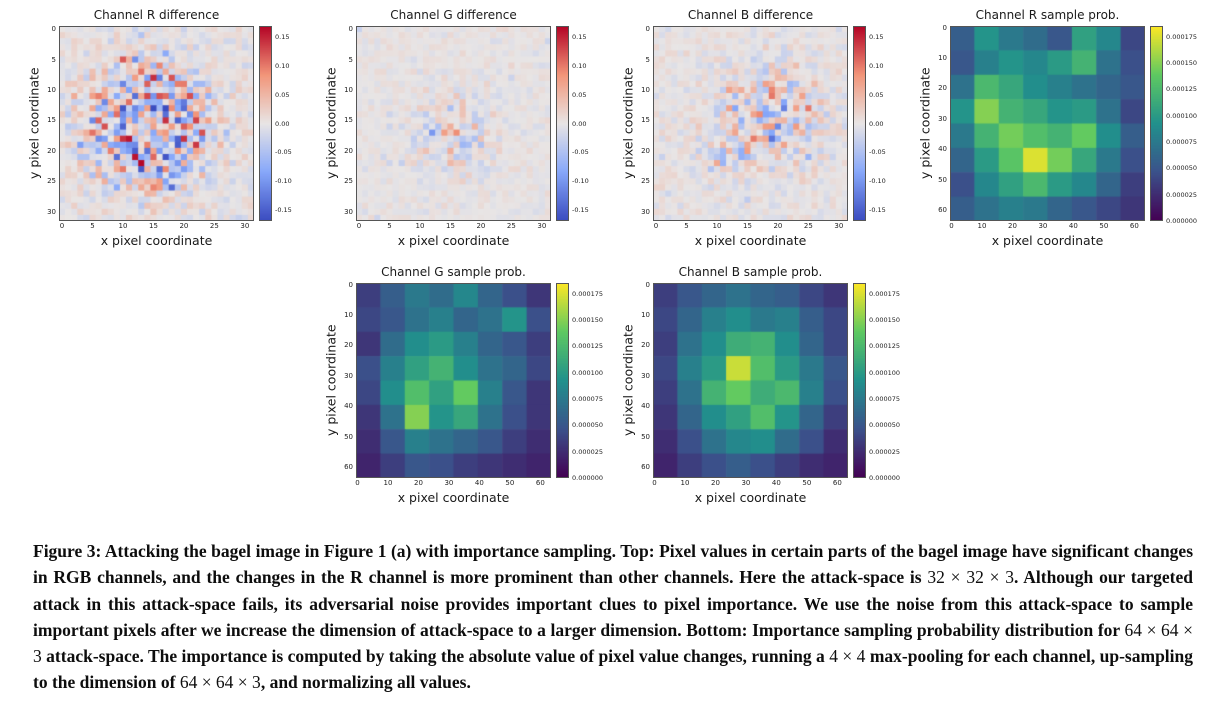 Image resolution: width=1226 pixels, height=721 pixels. Describe the element at coordinates (1182, 62) in the screenshot. I see `colorbar-tick-label: 0.000150` at that location.